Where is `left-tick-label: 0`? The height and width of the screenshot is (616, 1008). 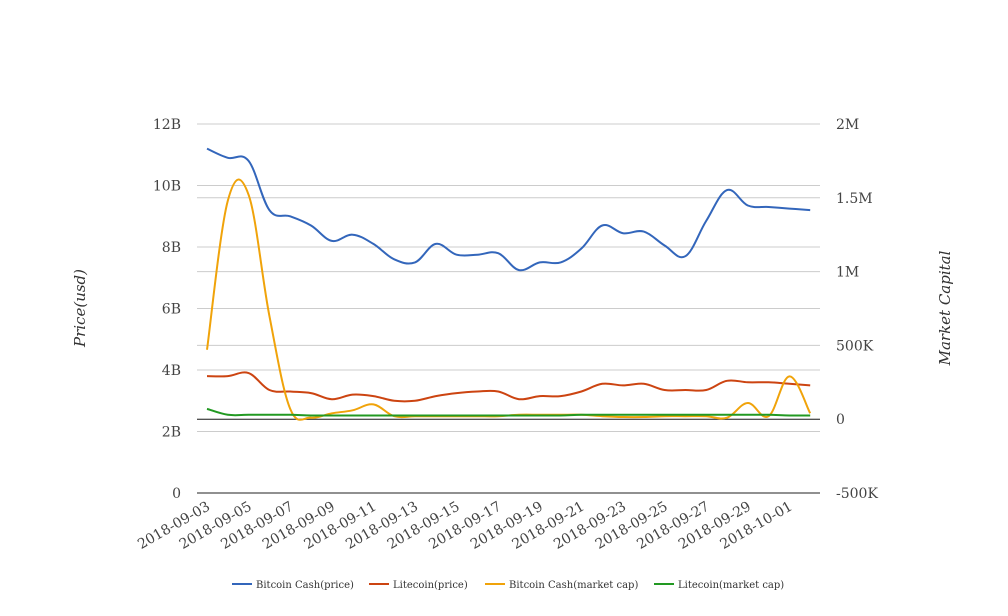 left-tick-label: 0 is located at coordinates (176, 494).